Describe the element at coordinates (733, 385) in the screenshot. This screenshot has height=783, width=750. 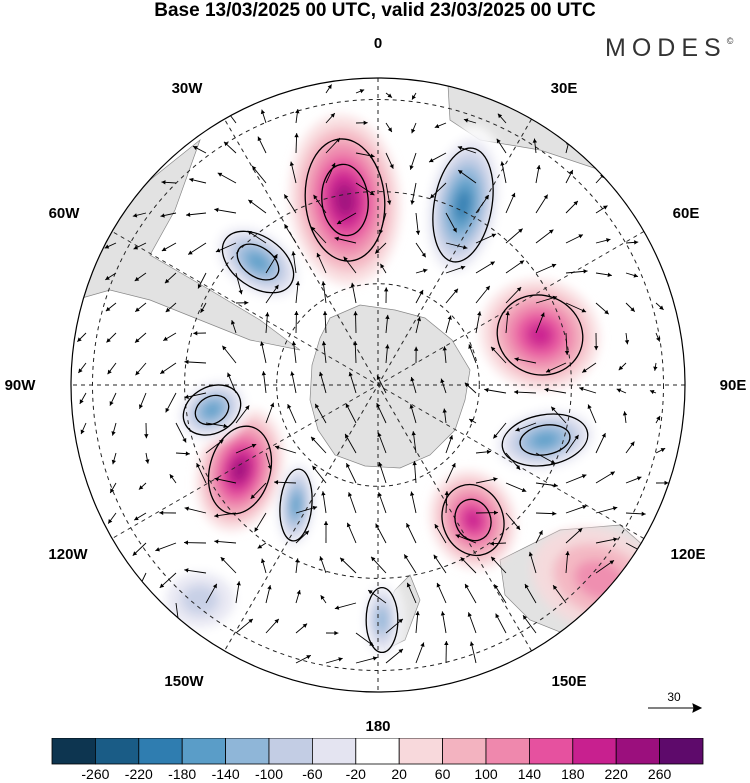
I see `lon-label-90e: 90E` at that location.